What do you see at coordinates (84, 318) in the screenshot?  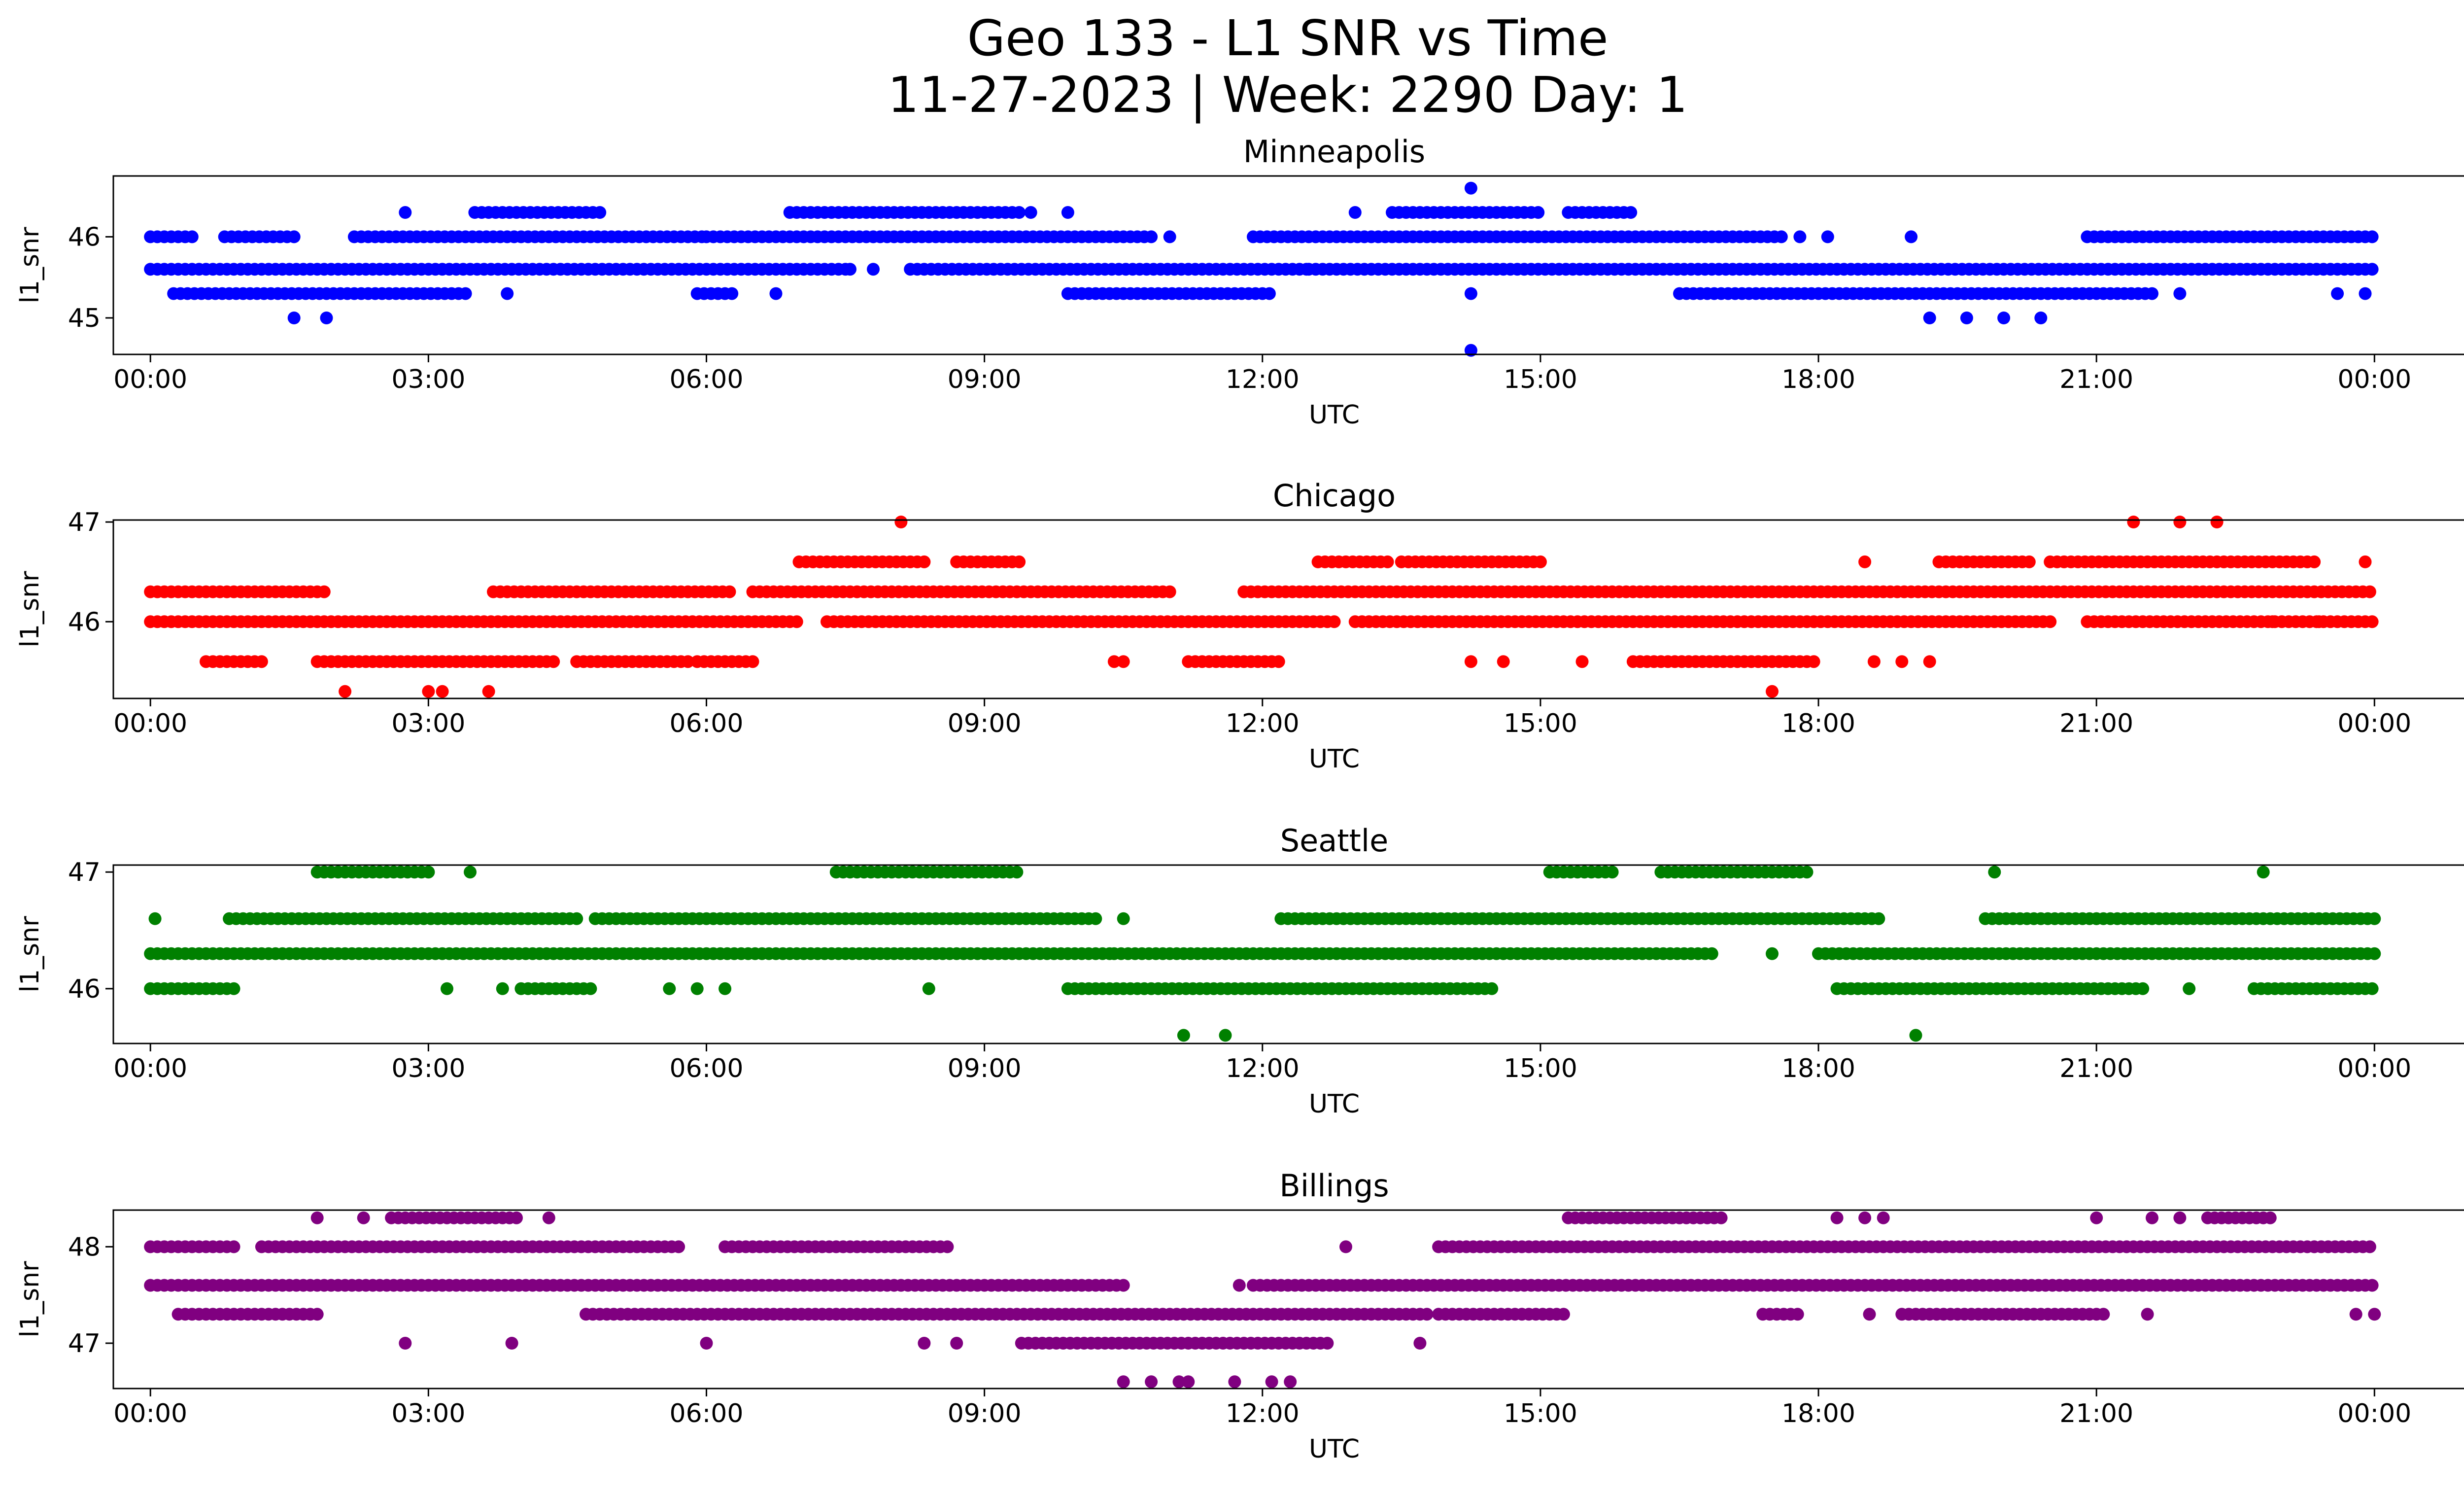 I see `y-tick-label: 45` at bounding box center [84, 318].